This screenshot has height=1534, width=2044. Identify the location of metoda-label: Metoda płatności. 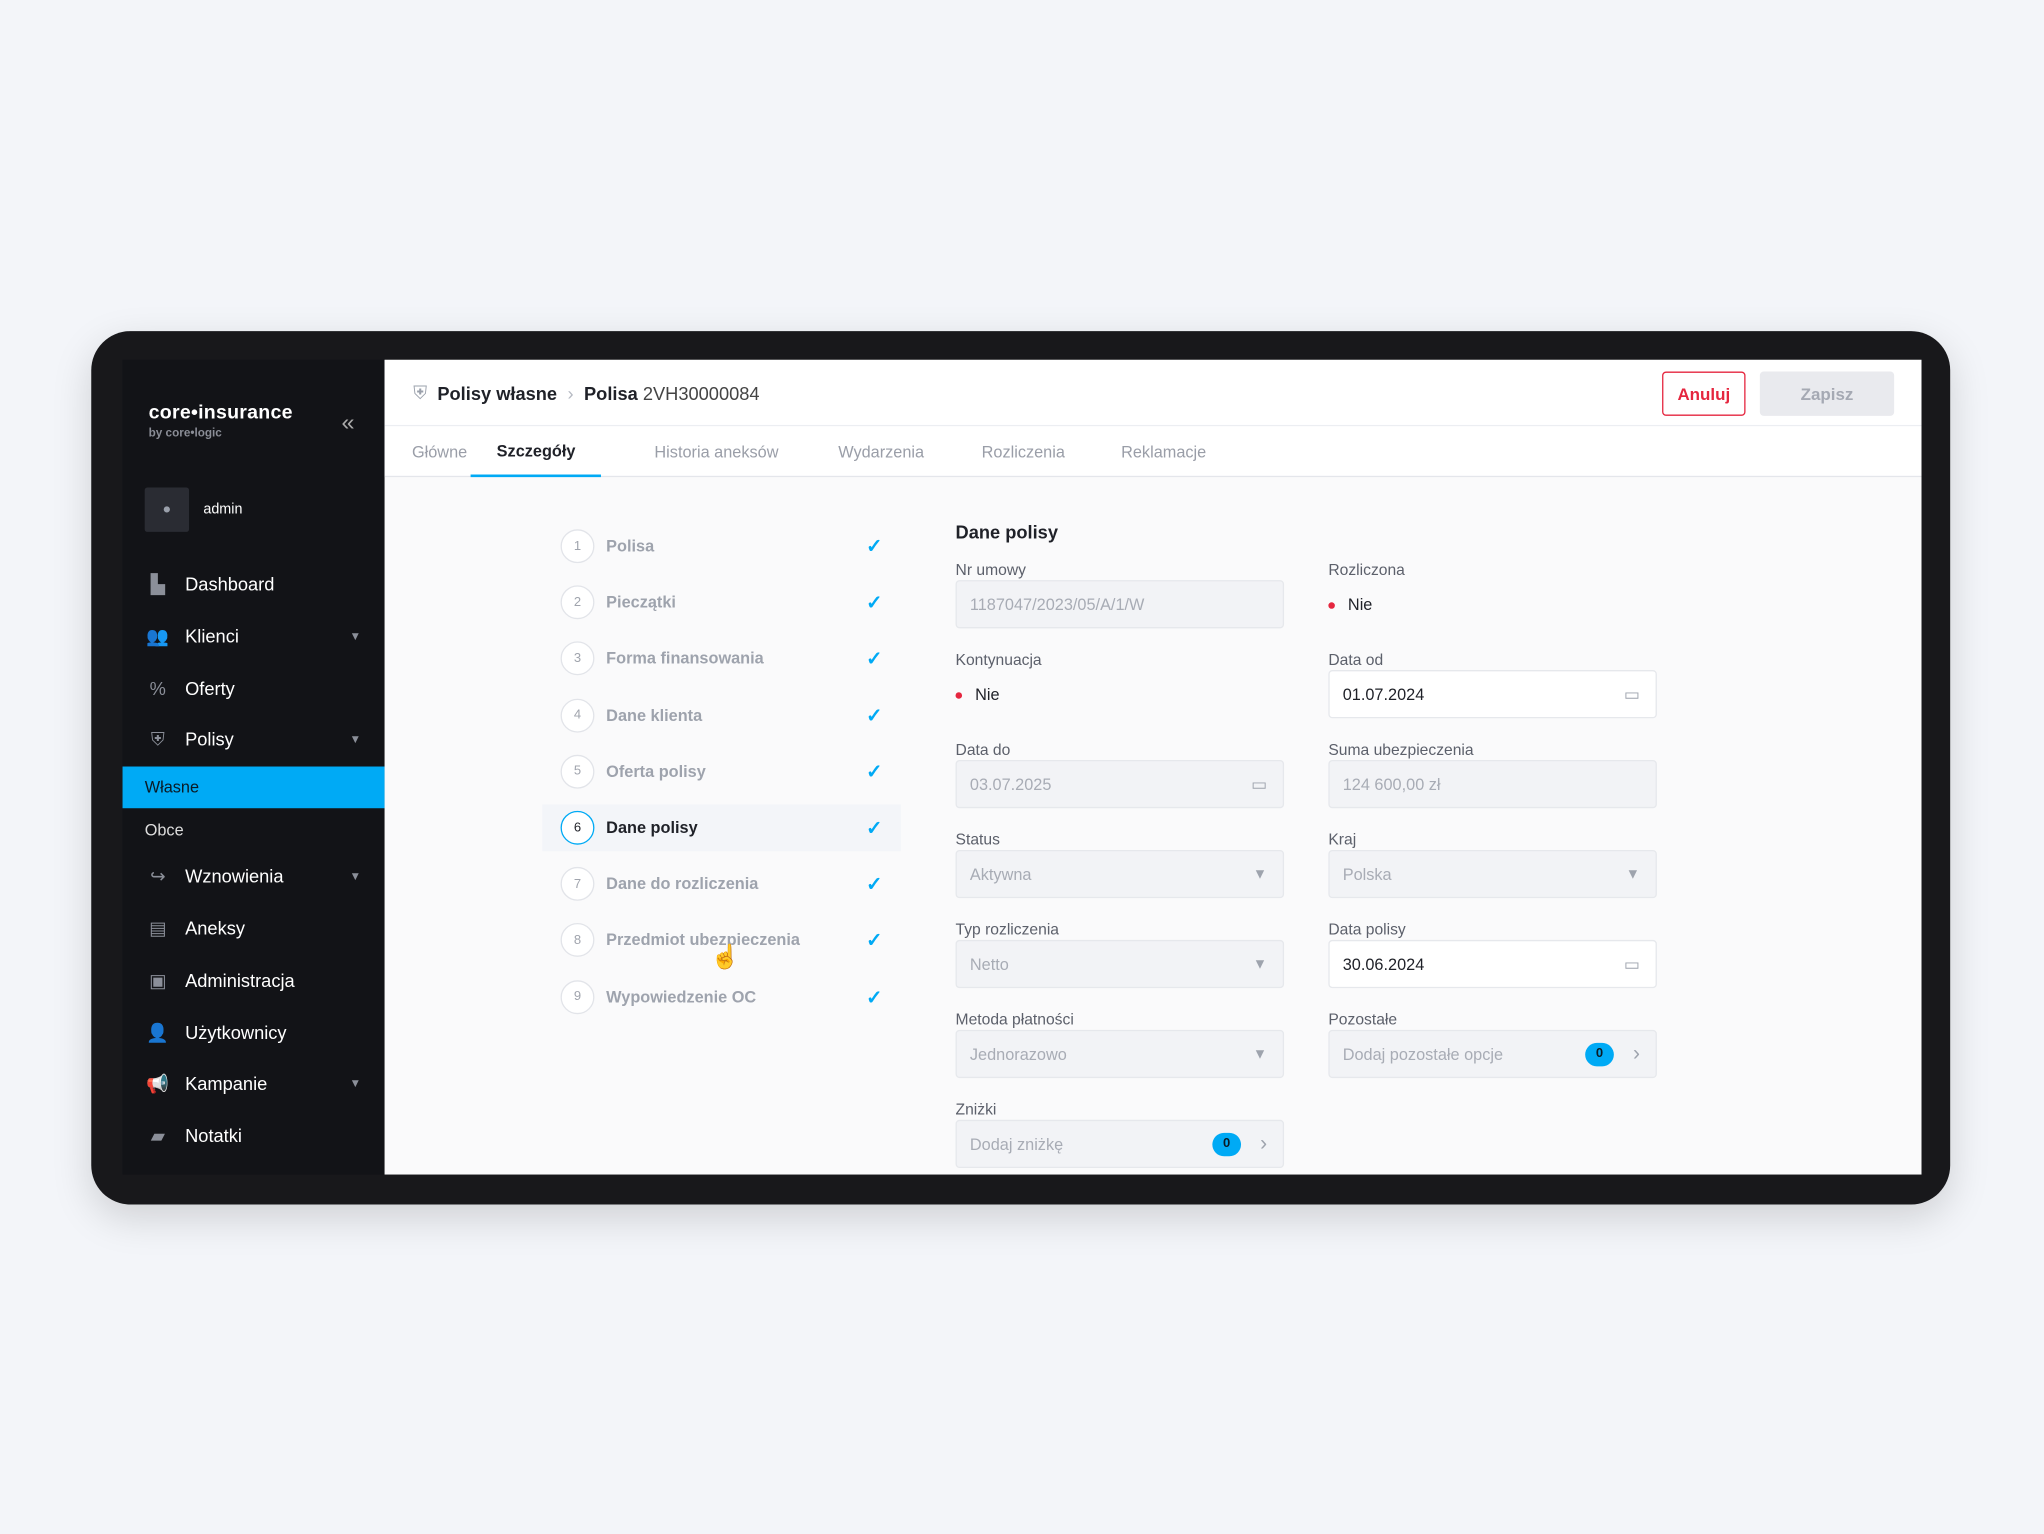
(1014, 1019).